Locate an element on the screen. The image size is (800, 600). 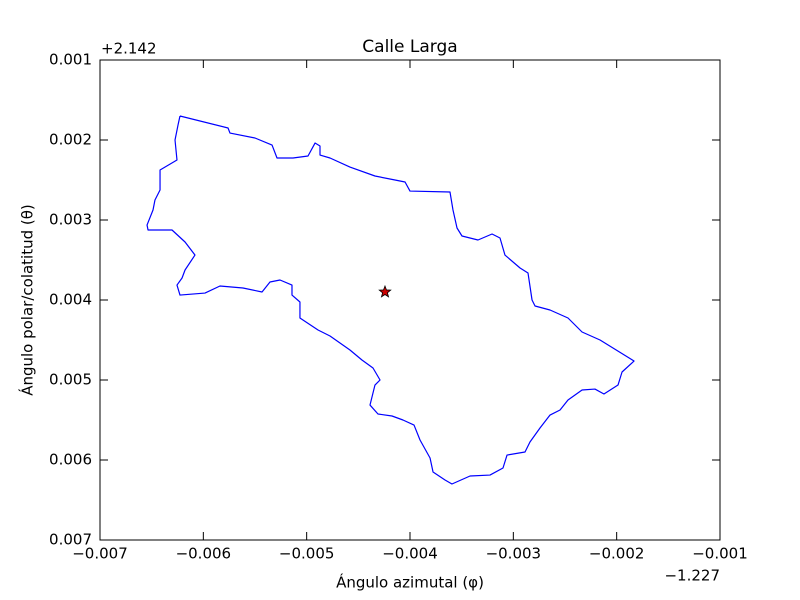
x-offset: −1.227 is located at coordinates (692, 576).